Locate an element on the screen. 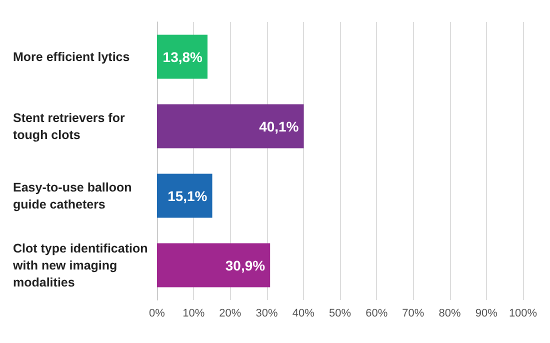  y-tick-label: Clot type identification with new imaging modalities is located at coordinates (82, 265).